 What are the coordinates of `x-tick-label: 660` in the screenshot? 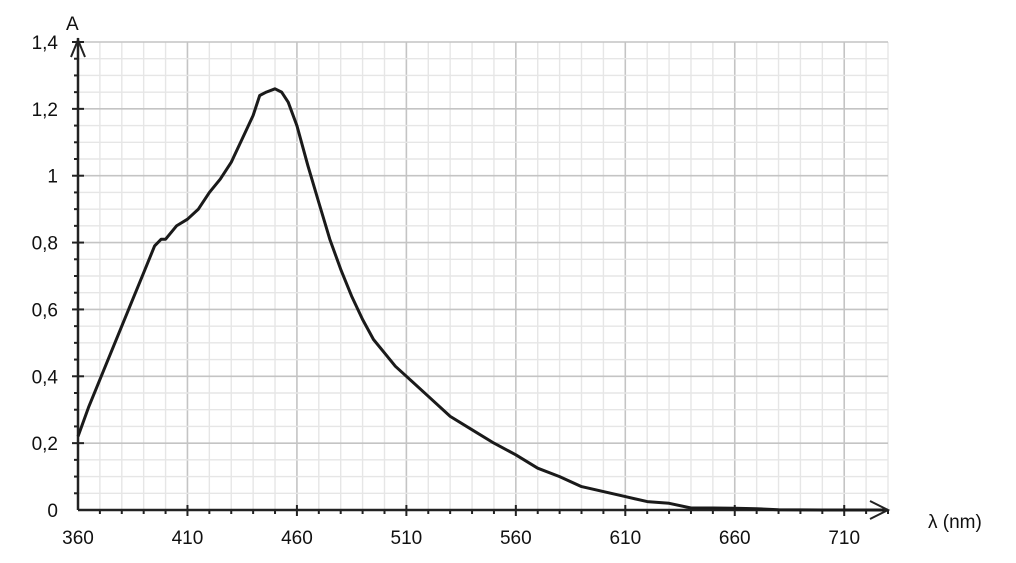 It's located at (735, 538).